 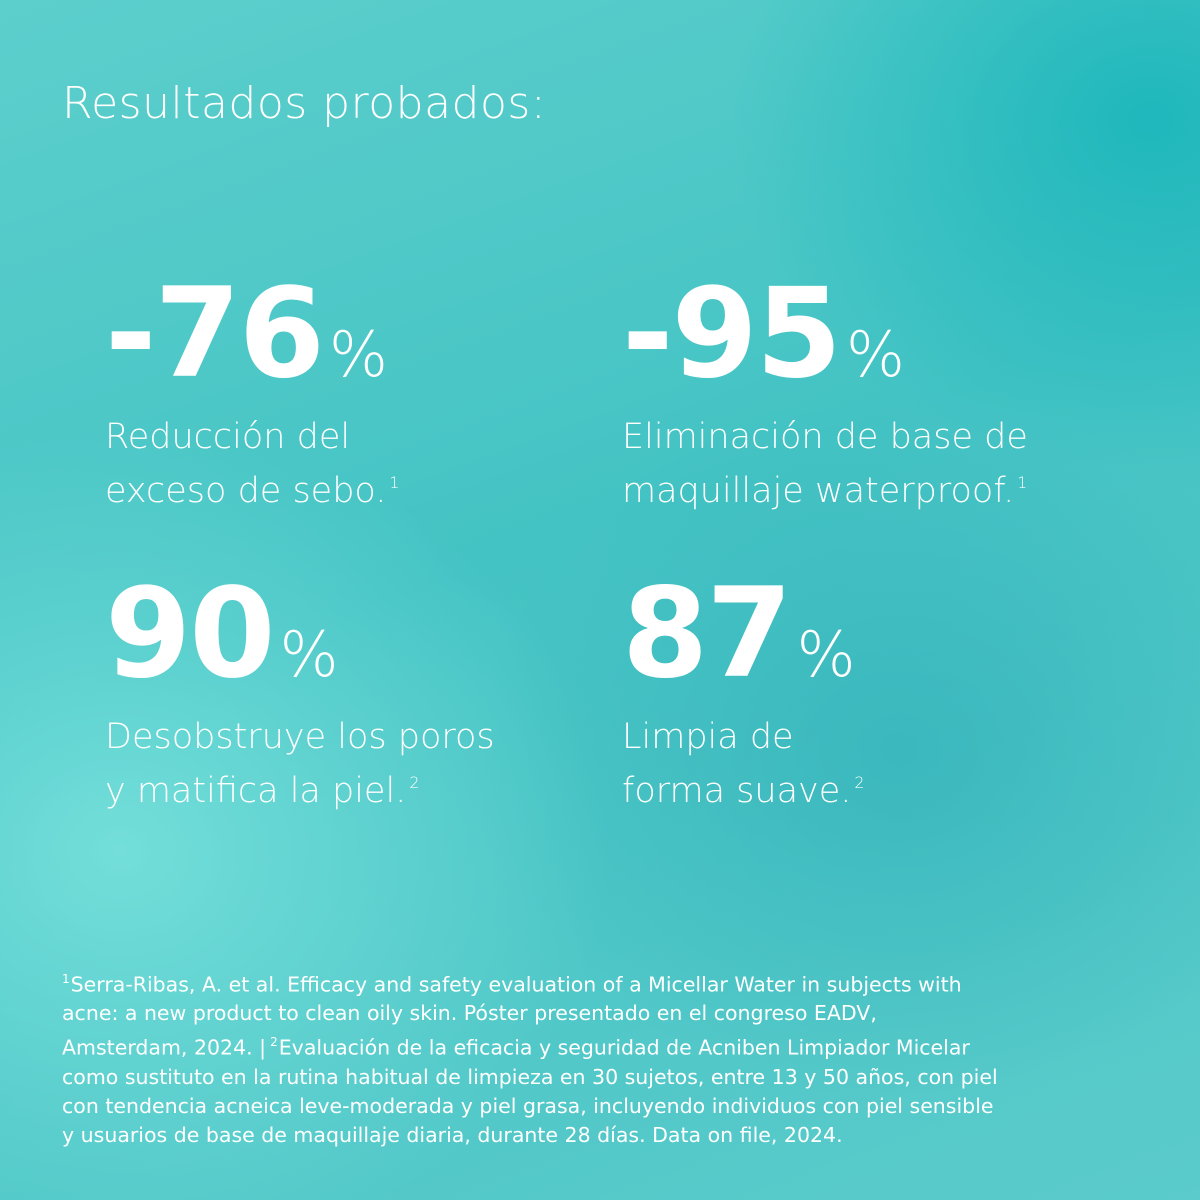 I want to click on footnote-text: Amsterdam, 2024. |, so click(x=164, y=1047).